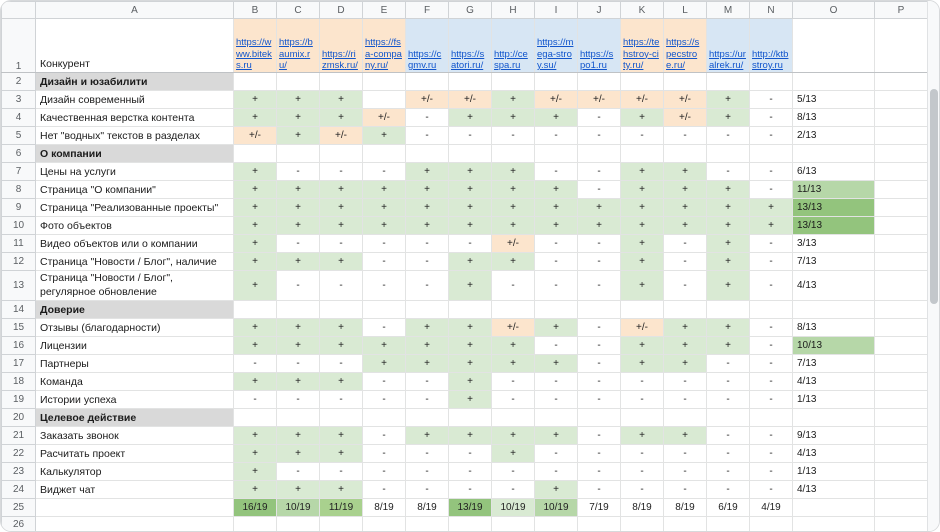 This screenshot has width=940, height=532. I want to click on cell-C10: +, so click(298, 225).